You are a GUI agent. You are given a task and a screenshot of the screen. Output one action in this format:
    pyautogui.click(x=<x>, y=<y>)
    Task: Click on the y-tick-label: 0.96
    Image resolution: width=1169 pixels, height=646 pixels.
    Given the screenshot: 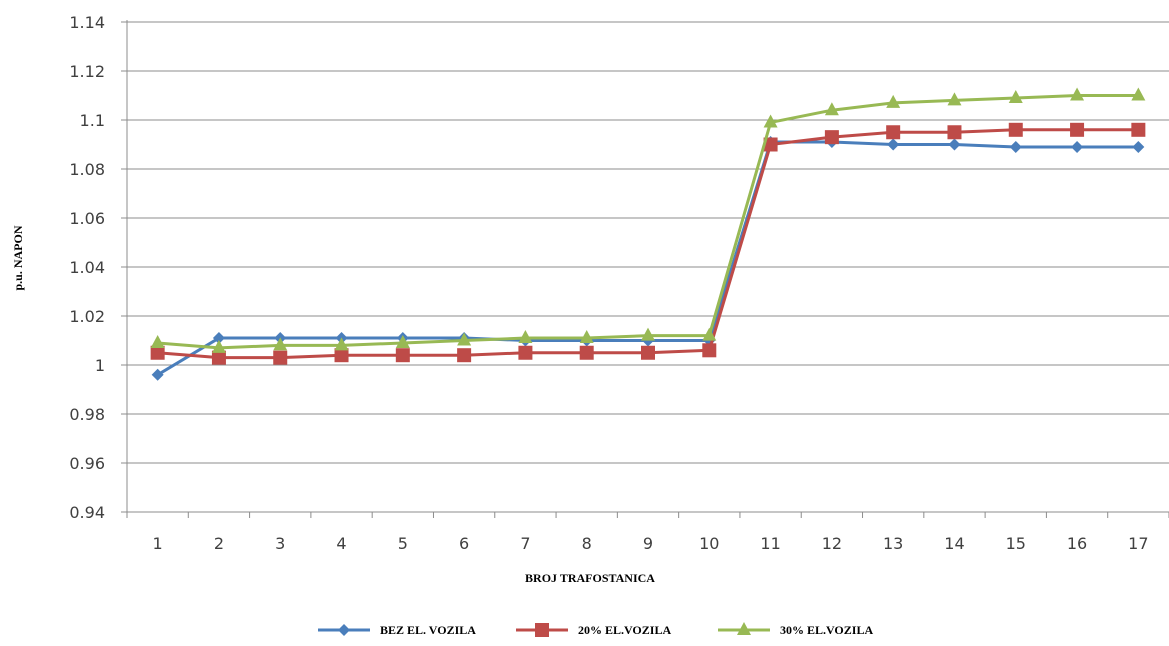 What is the action you would take?
    pyautogui.click(x=87, y=463)
    